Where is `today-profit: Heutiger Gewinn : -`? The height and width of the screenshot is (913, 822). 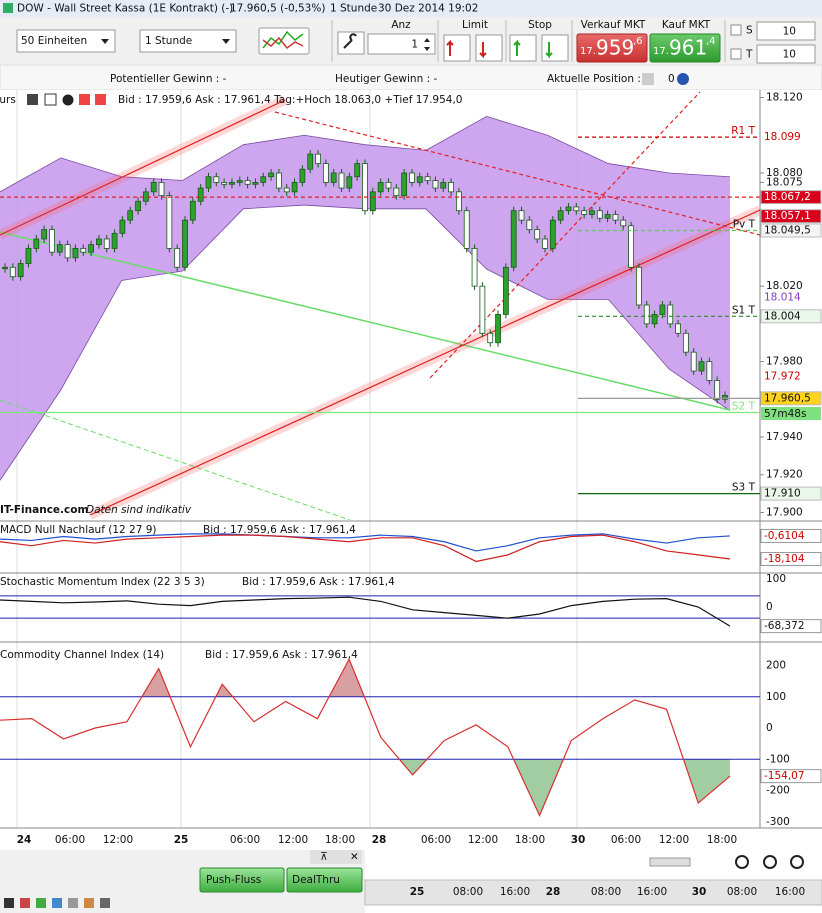
today-profit: Heutiger Gewinn : - is located at coordinates (386, 79).